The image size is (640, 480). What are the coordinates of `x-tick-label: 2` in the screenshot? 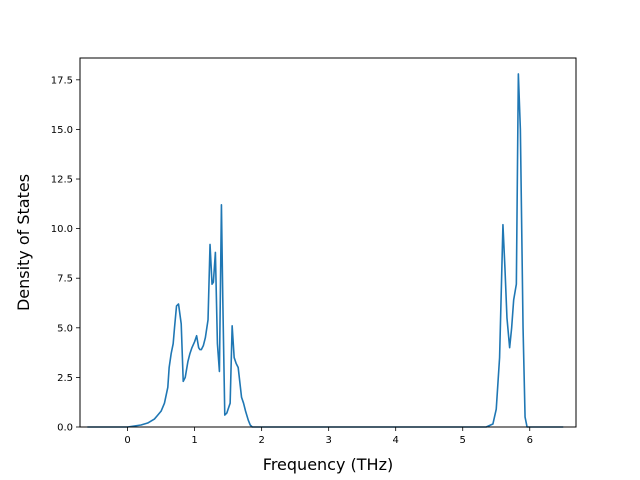 It's located at (261, 440).